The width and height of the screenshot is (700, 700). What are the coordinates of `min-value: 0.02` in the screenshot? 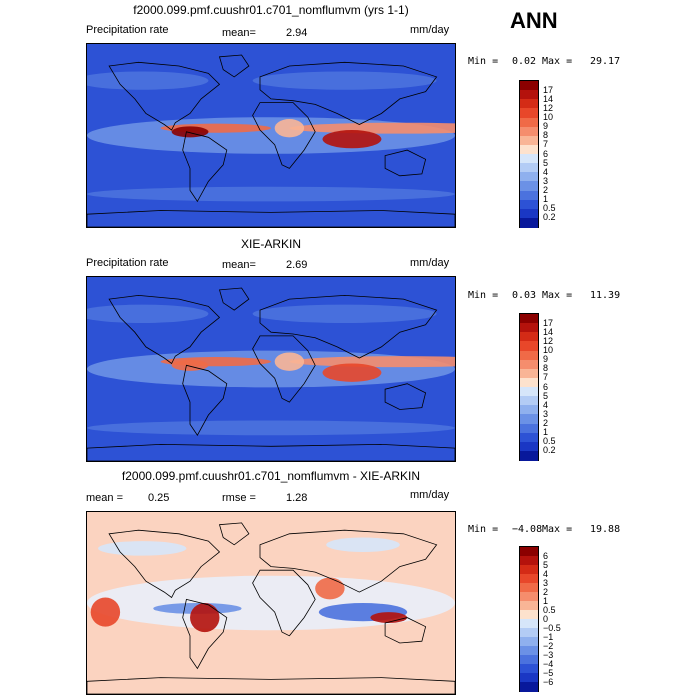 It's located at (524, 61).